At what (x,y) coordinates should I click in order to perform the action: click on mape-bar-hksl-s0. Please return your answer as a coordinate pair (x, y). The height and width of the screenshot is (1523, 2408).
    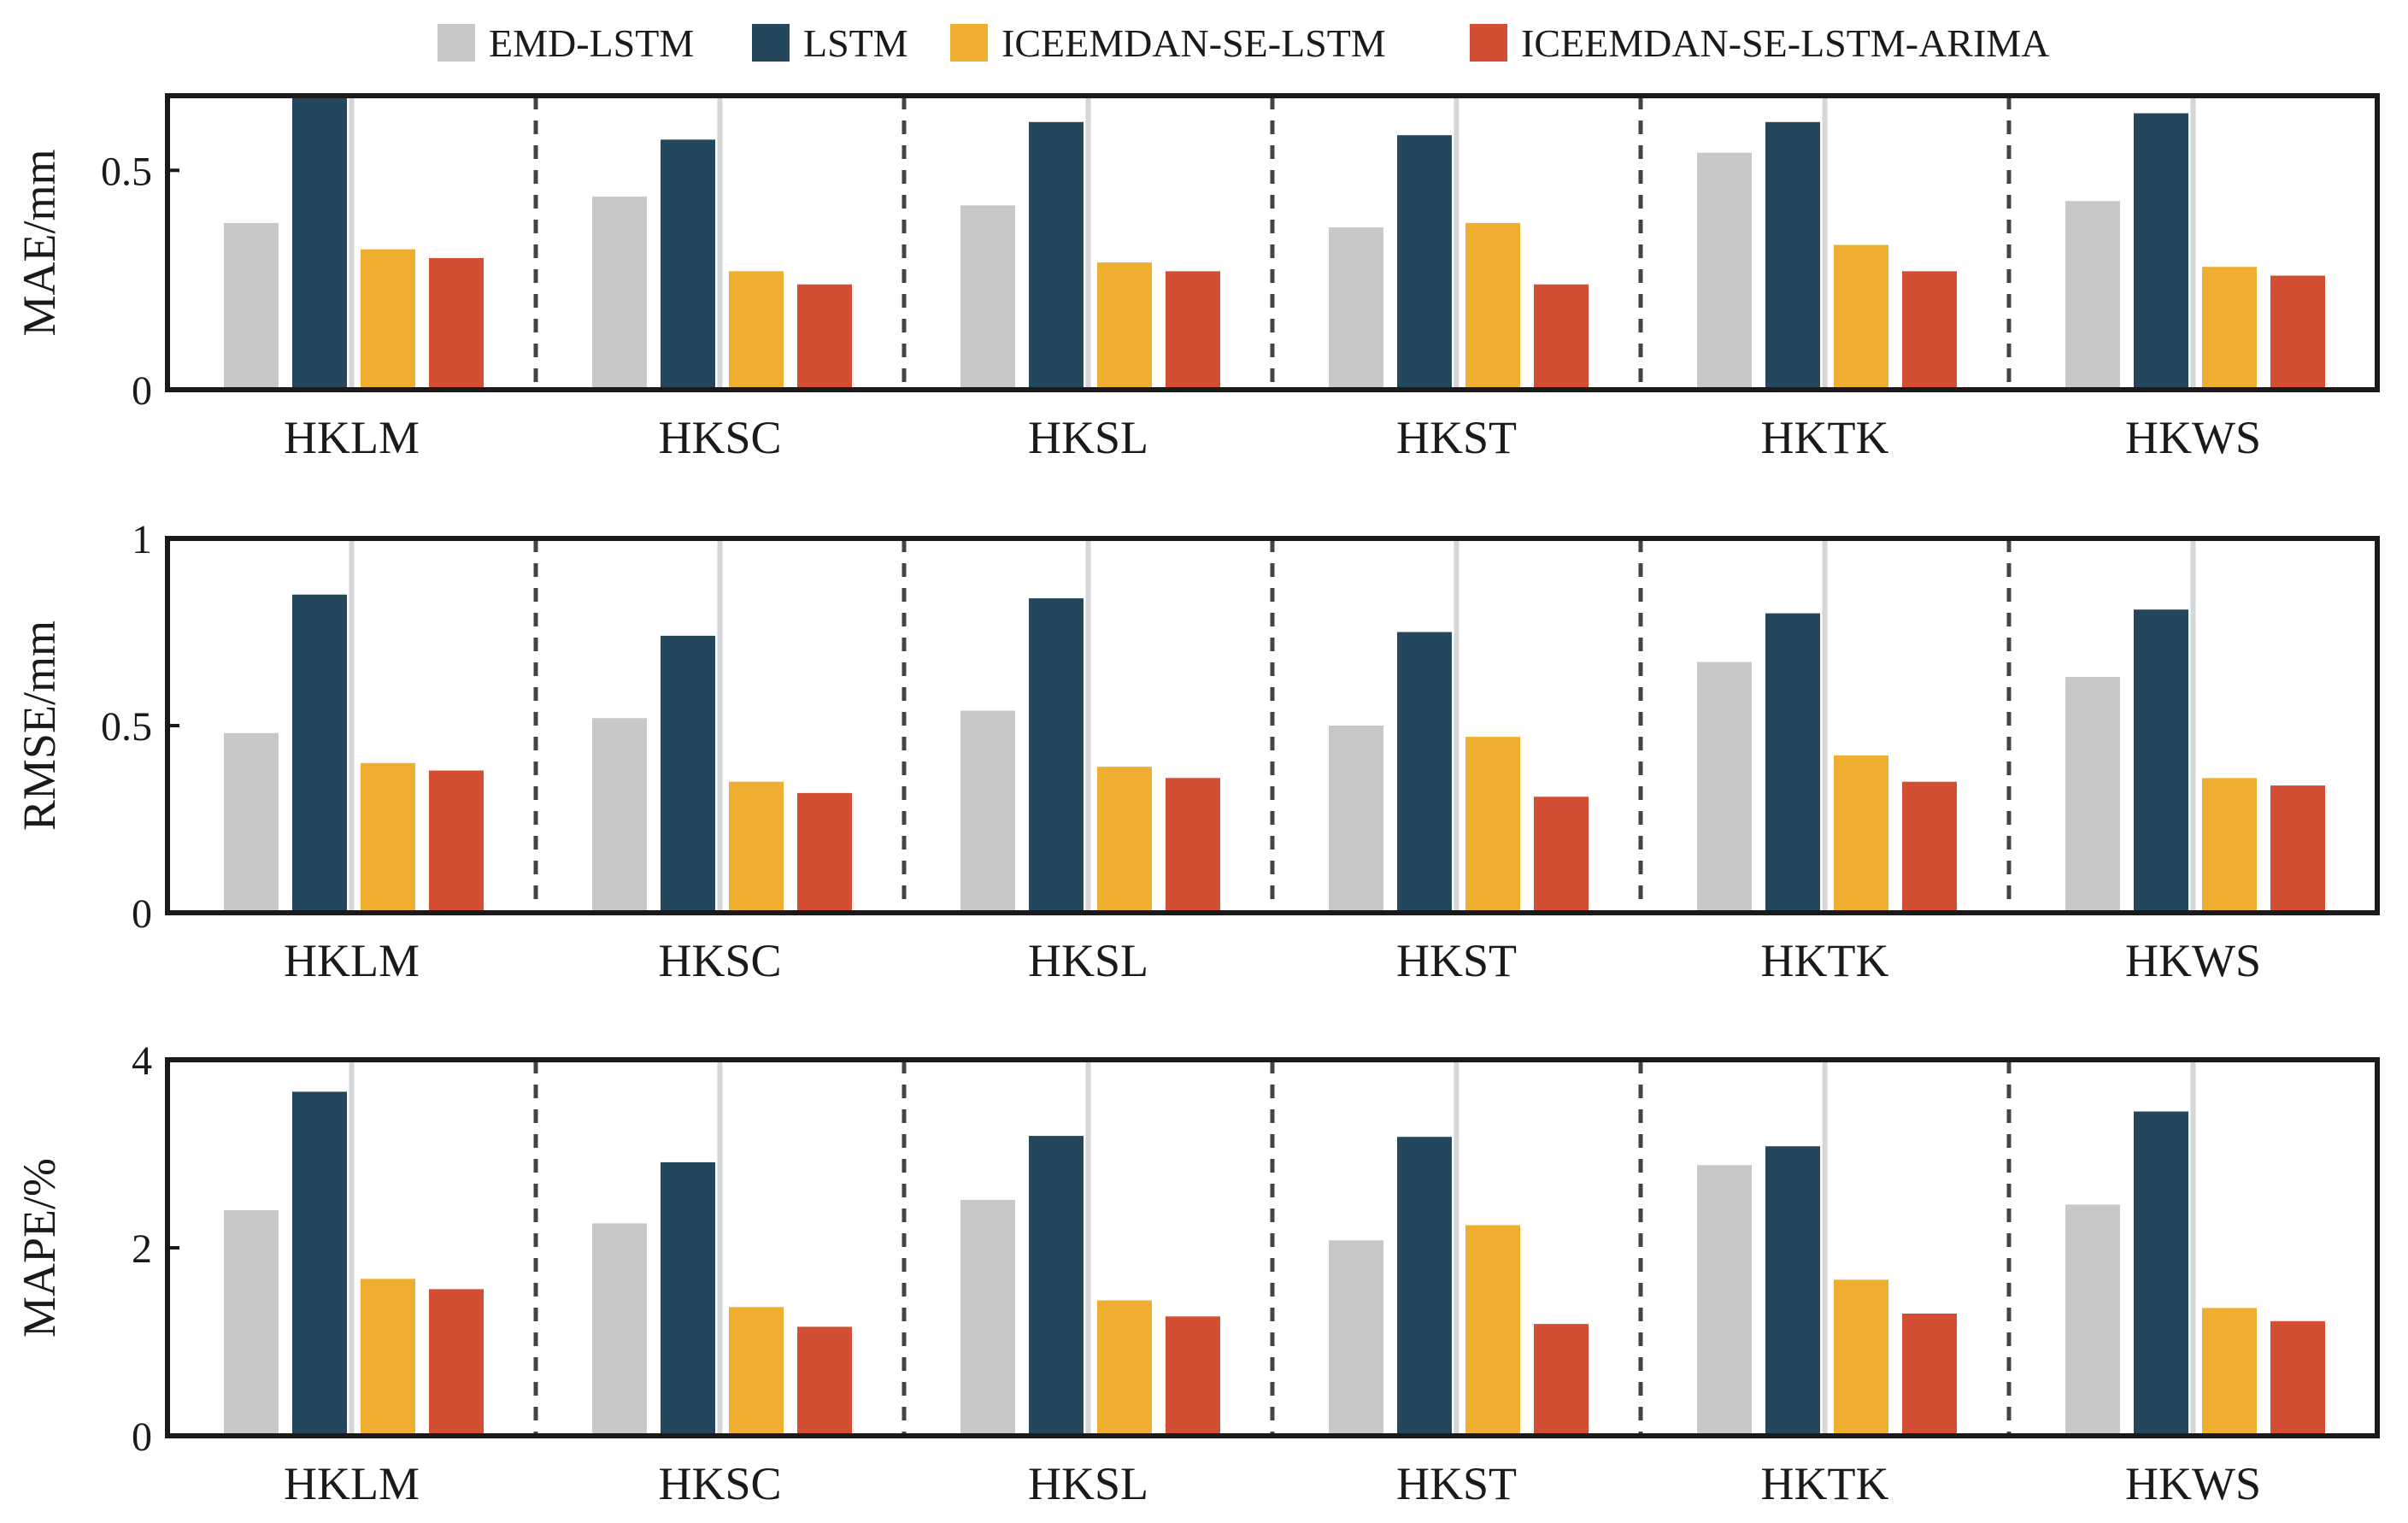
    Looking at the image, I should click on (987, 1318).